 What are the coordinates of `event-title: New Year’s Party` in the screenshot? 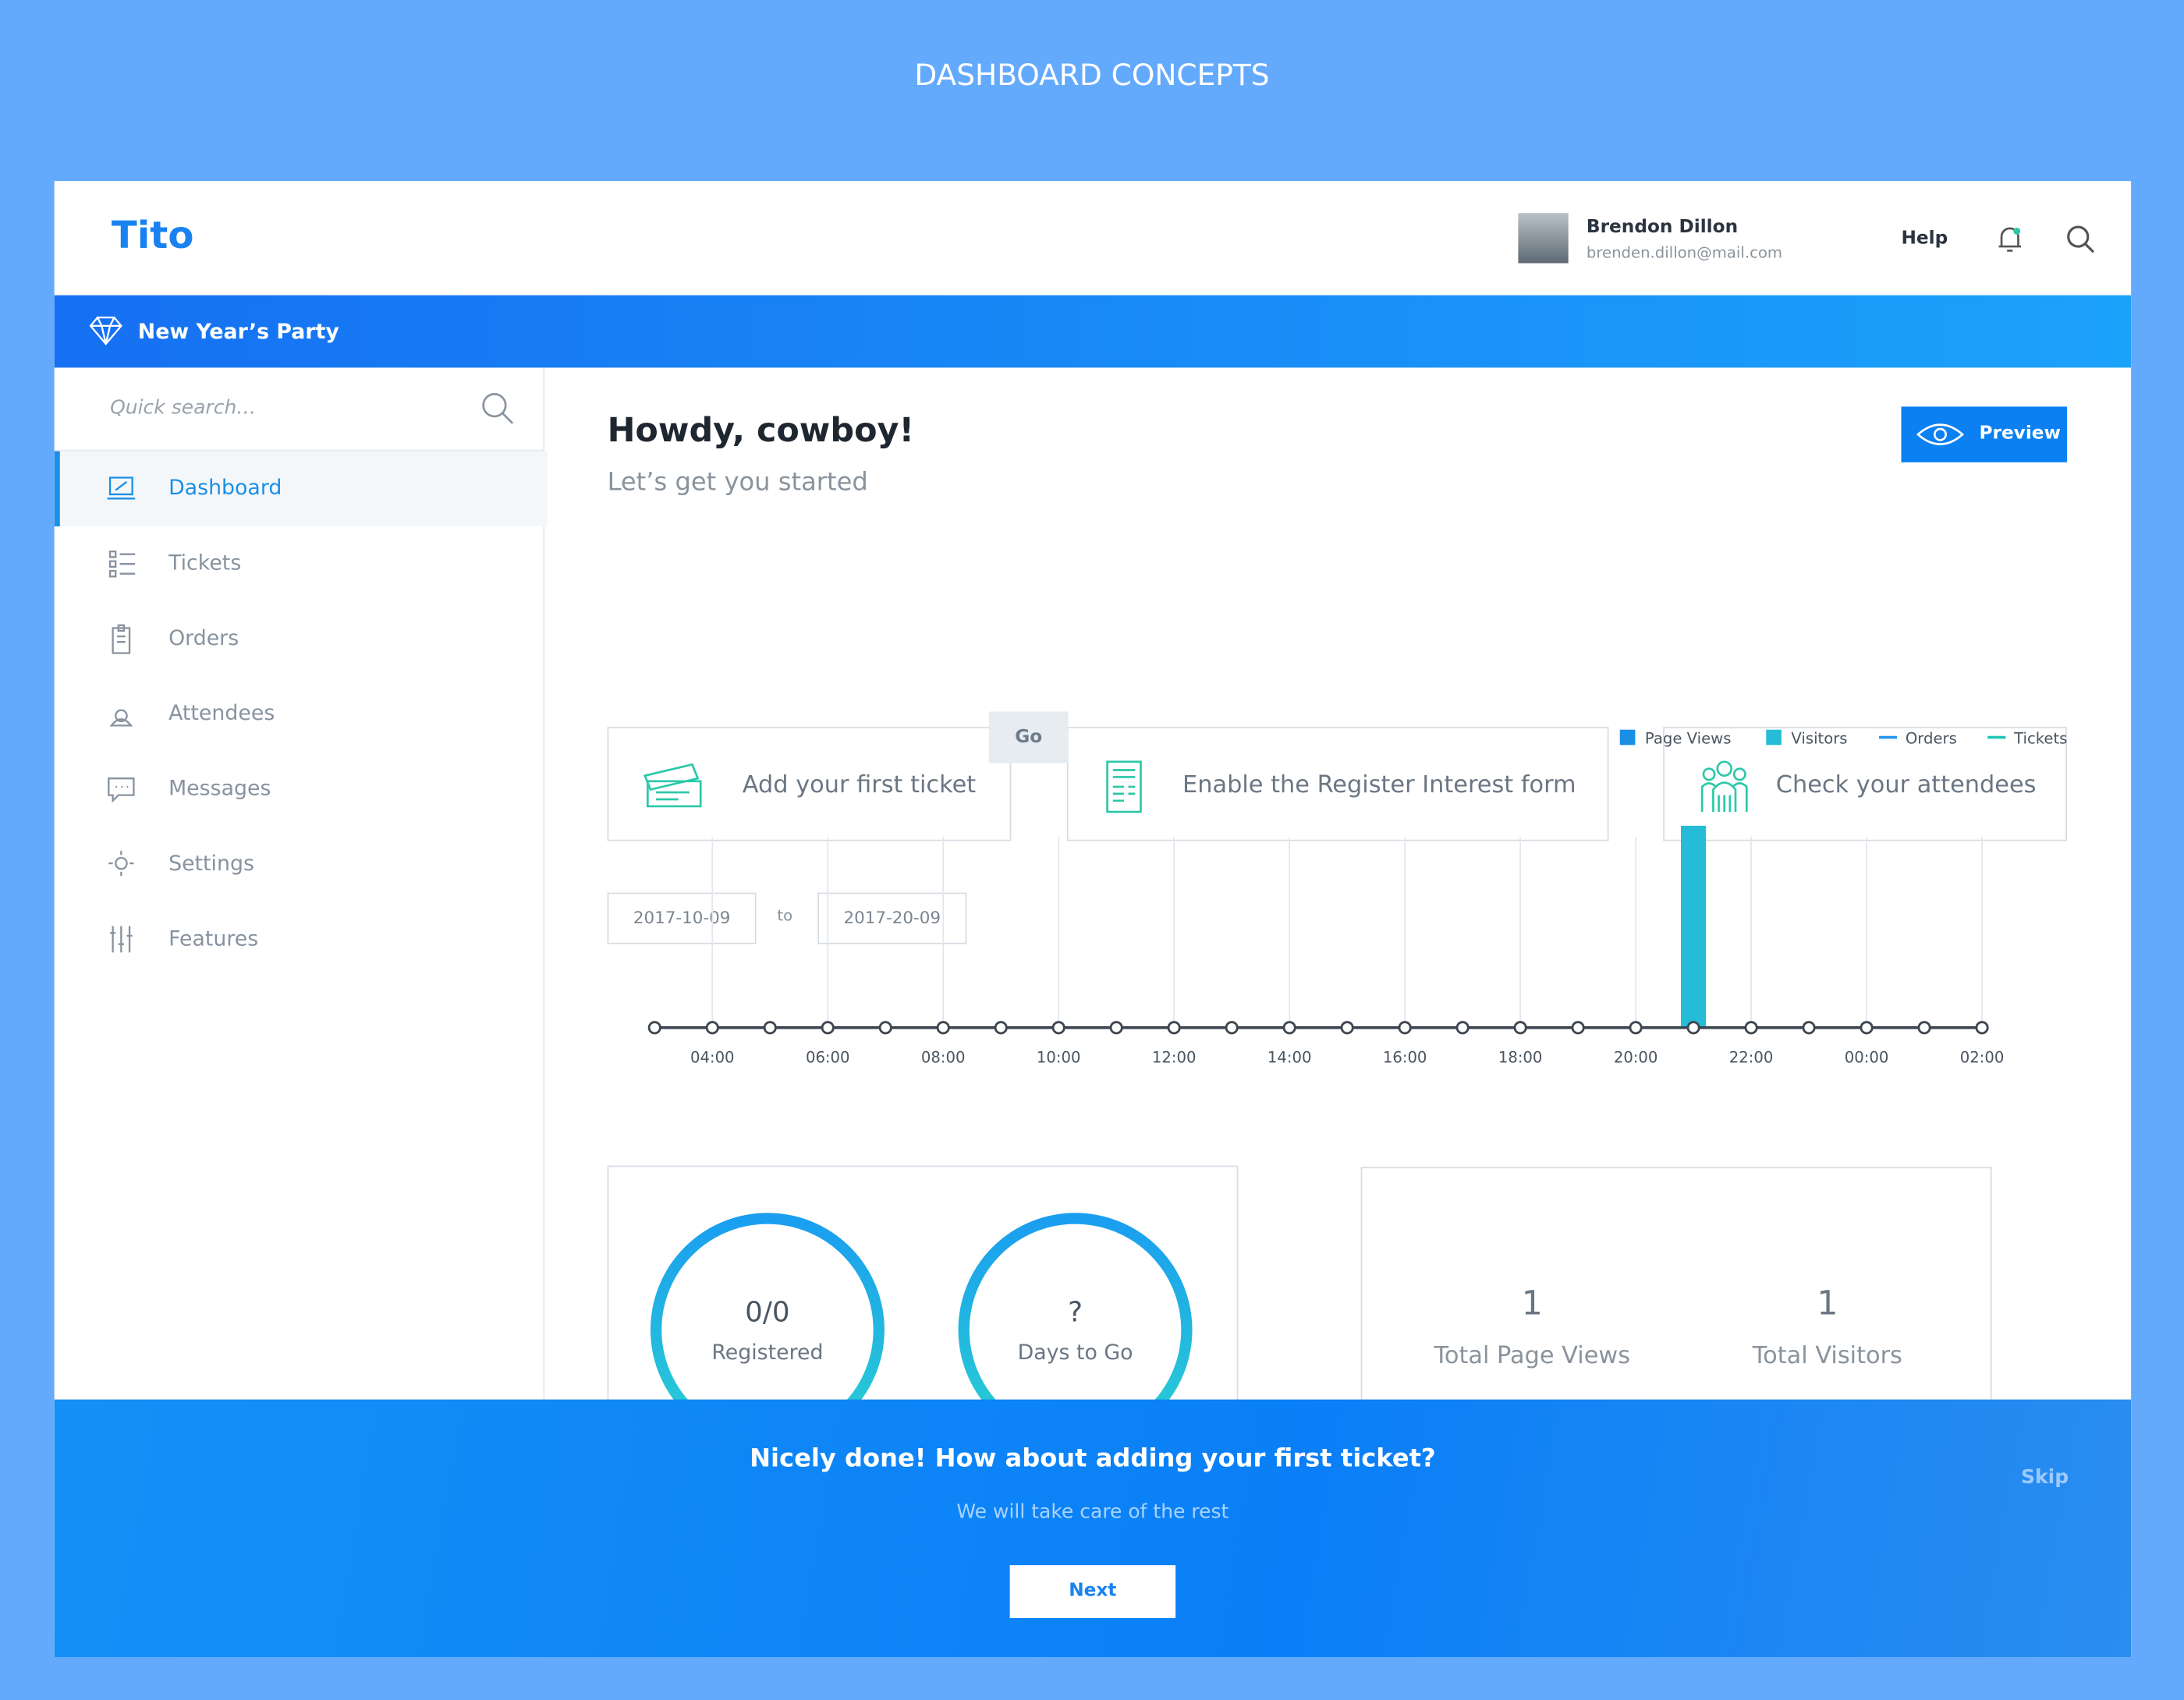 It's located at (238, 331).